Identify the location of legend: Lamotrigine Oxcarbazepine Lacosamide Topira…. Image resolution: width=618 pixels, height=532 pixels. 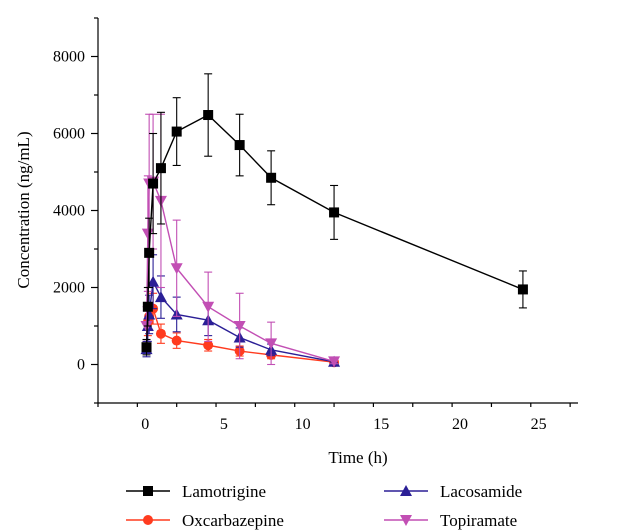
(324, 506).